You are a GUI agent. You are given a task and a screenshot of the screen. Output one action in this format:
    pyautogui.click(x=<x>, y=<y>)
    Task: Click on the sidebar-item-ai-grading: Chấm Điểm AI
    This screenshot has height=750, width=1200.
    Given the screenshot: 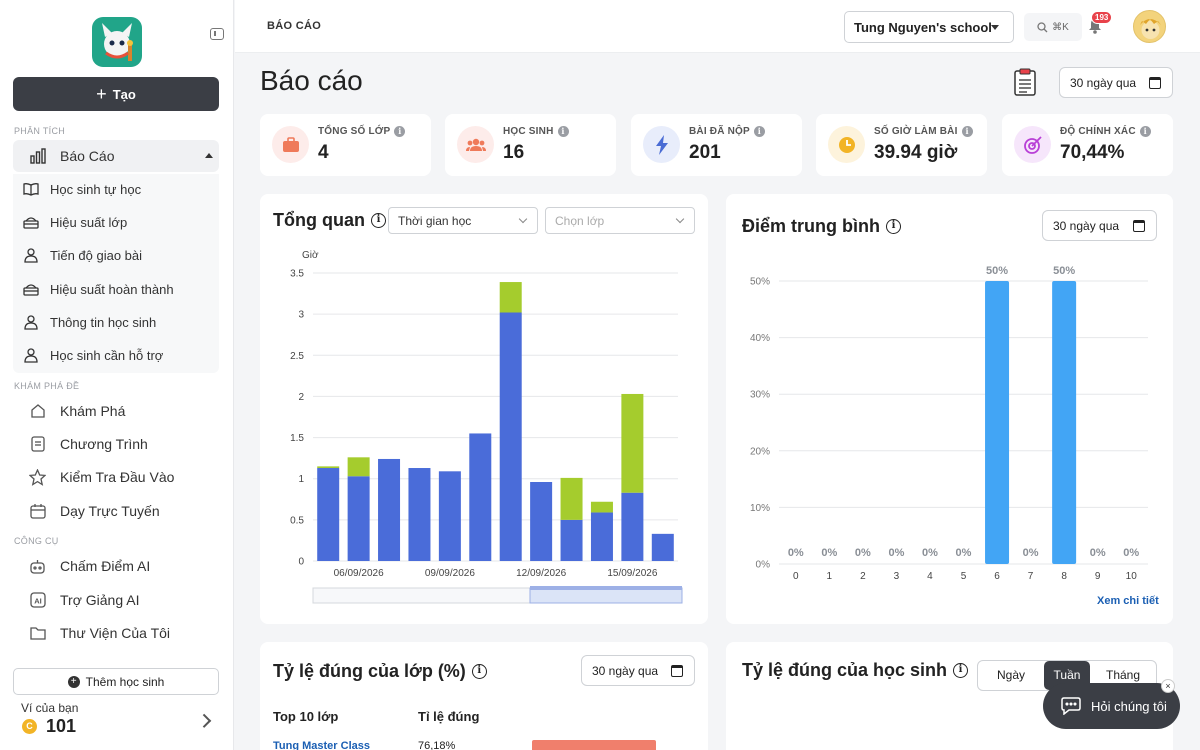 What is the action you would take?
    pyautogui.click(x=116, y=566)
    